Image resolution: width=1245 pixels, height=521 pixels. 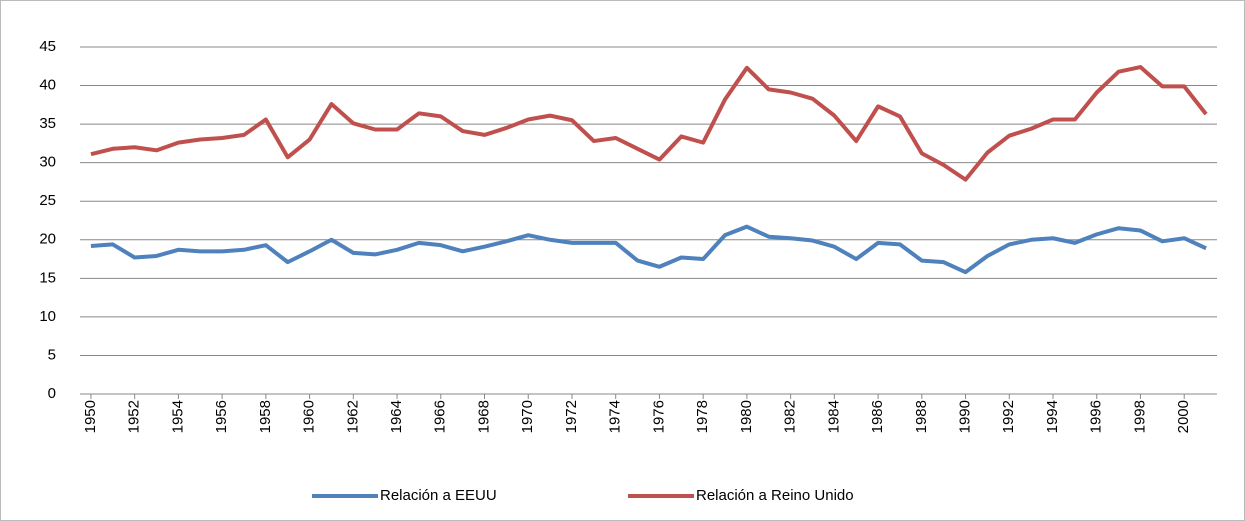 What do you see at coordinates (438, 495) in the screenshot?
I see `legend-label: Relación a EEUU` at bounding box center [438, 495].